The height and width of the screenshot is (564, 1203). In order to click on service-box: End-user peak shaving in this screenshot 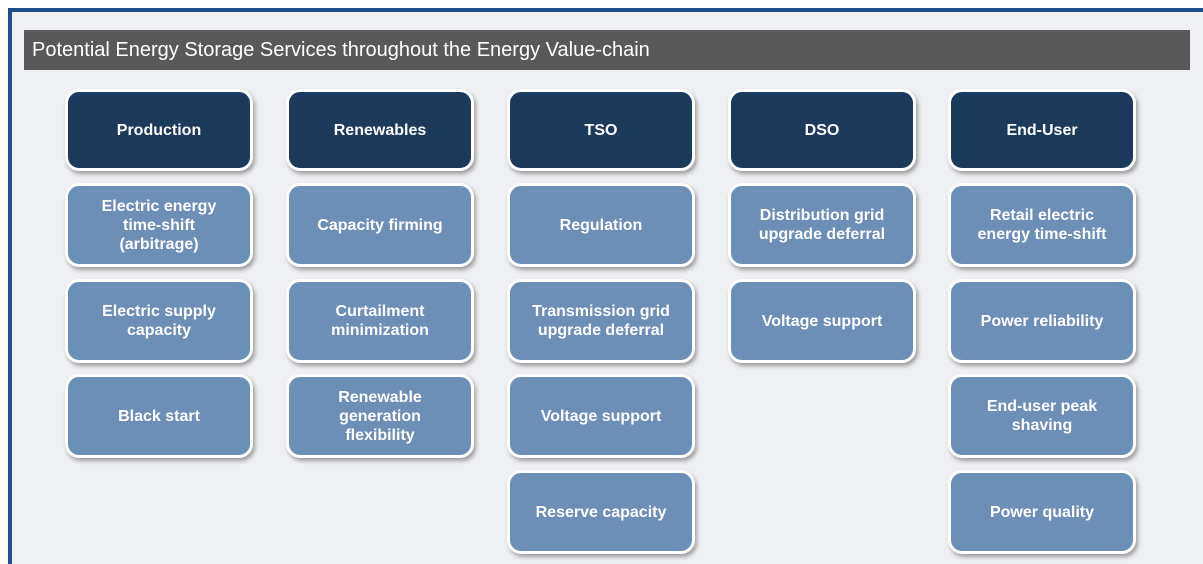, I will do `click(1042, 416)`.